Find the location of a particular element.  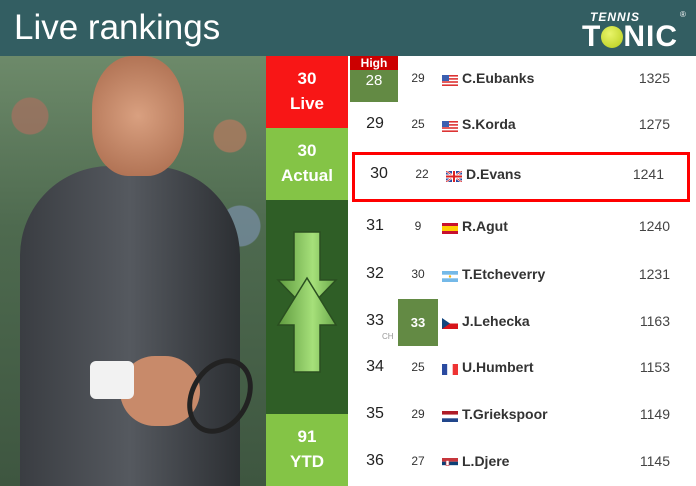

high-badge: High is located at coordinates (374, 63).